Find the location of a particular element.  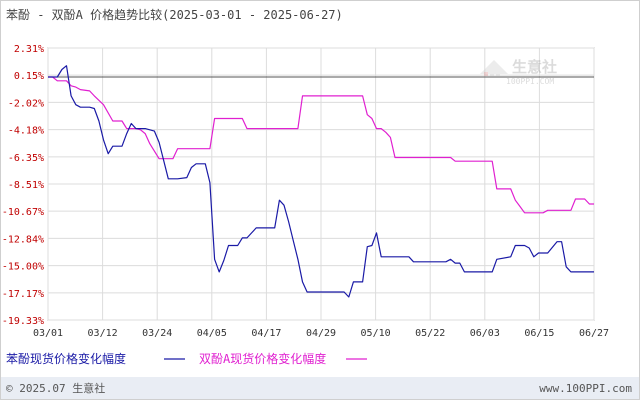

y-tick-label: -17.17% is located at coordinates (23, 294).